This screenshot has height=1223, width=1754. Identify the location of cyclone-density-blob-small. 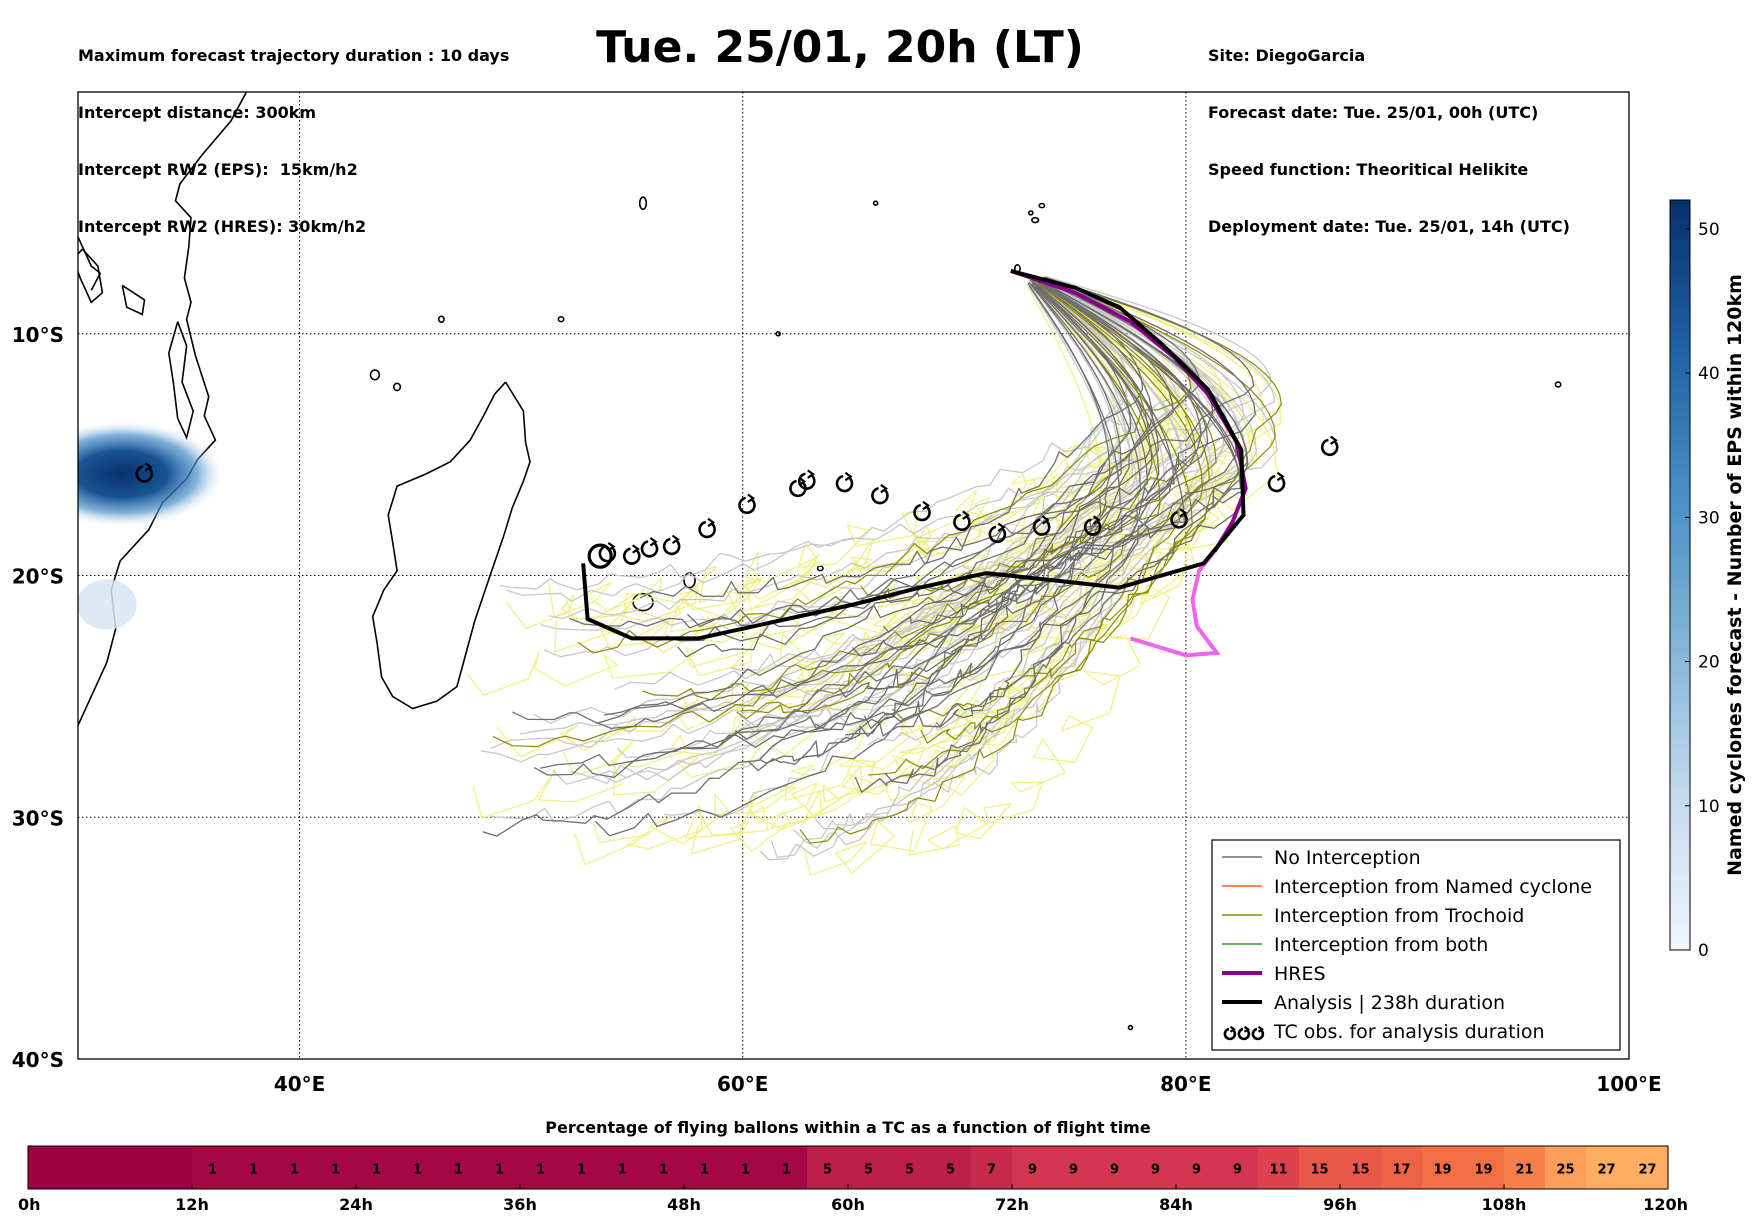
(107, 604).